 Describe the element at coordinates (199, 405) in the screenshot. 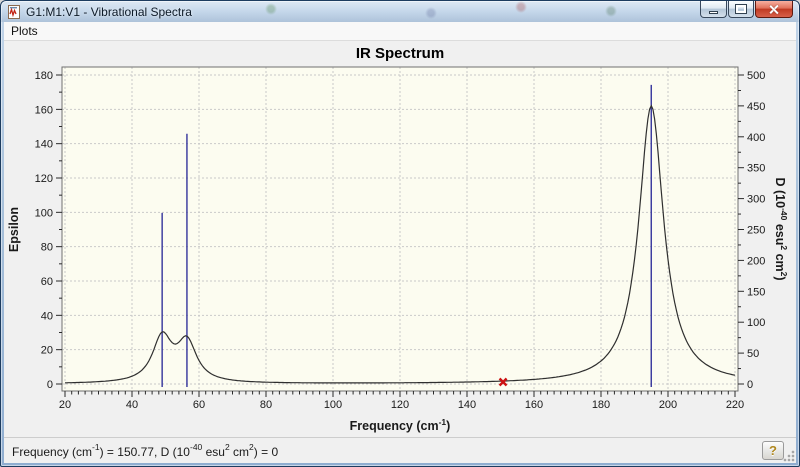

I see `x-tick-label: 60` at that location.